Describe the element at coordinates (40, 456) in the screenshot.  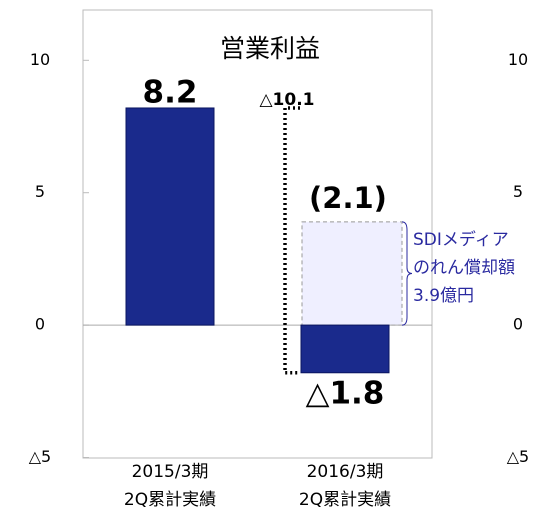
I see `y-tick-label: △5` at that location.